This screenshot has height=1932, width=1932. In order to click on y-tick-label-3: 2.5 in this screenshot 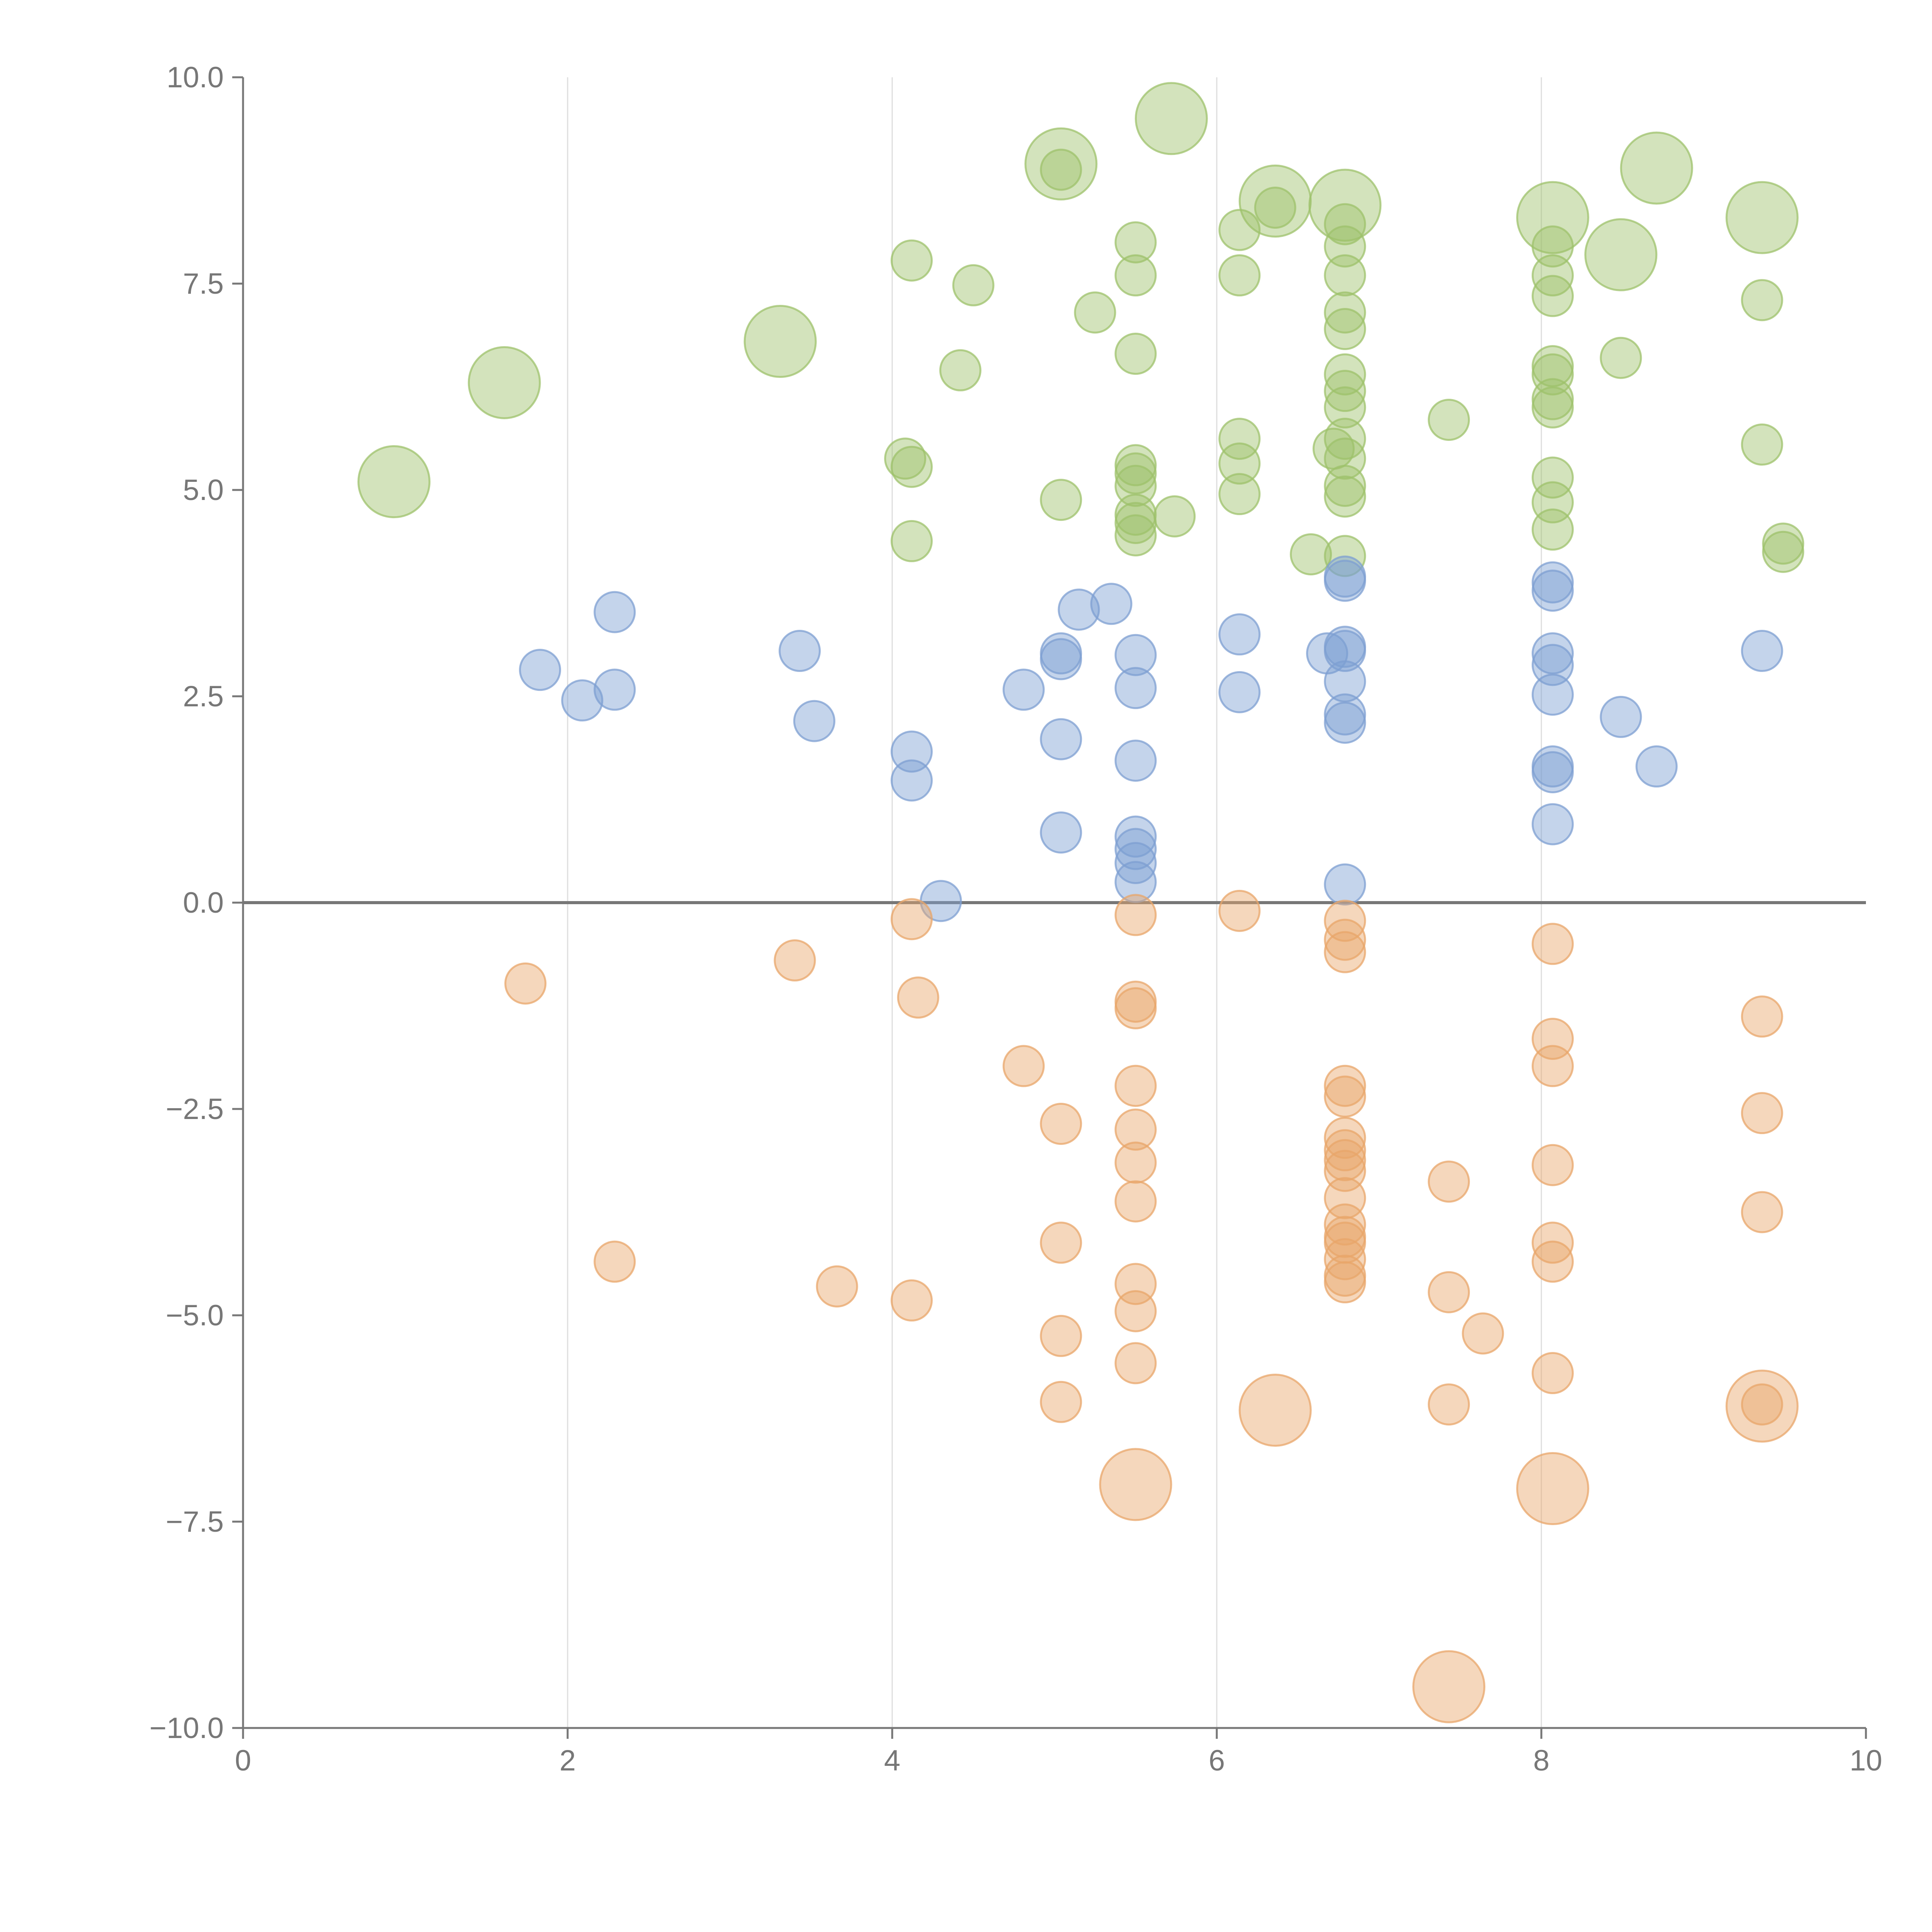, I will do `click(204, 696)`.